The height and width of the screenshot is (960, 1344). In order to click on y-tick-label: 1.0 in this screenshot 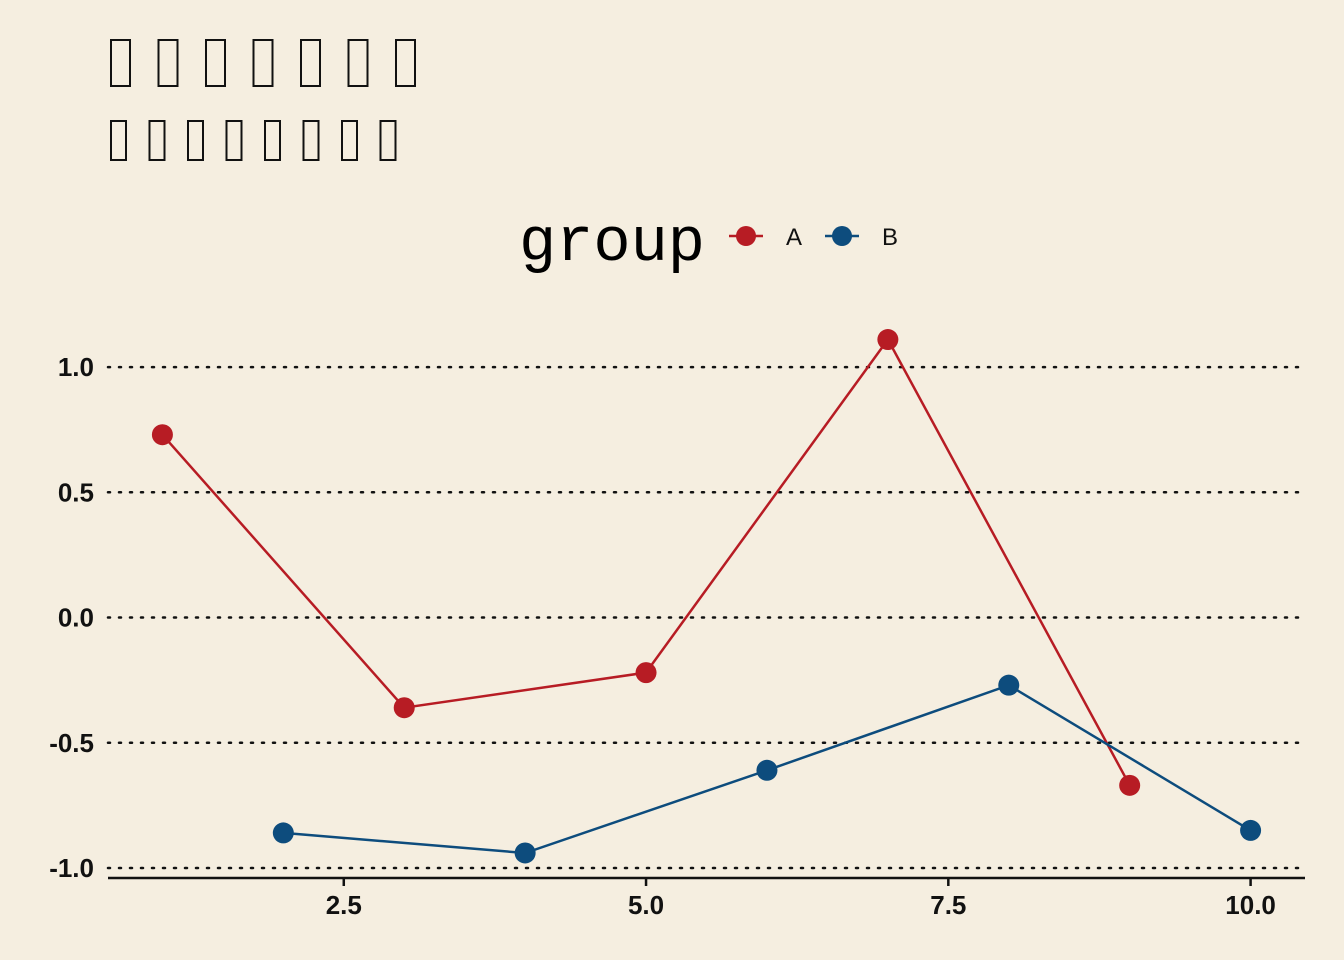, I will do `click(76, 367)`.